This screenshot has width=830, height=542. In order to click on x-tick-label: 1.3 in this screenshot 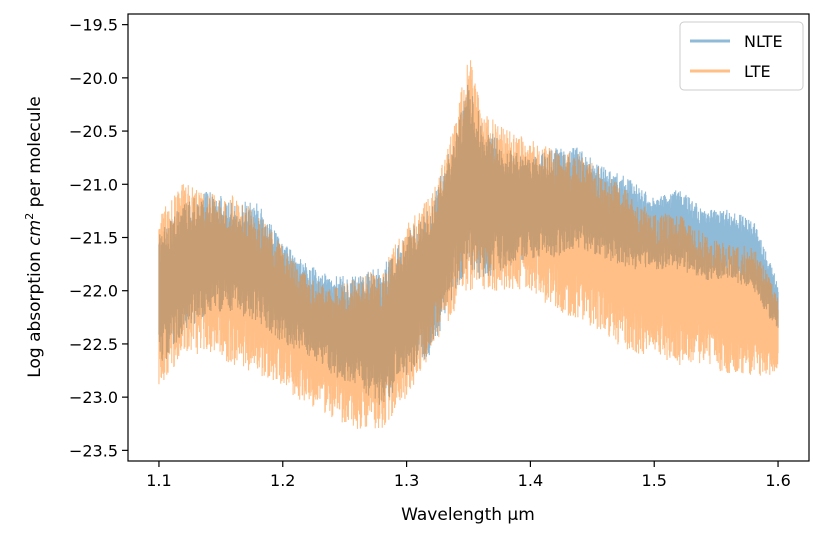, I will do `click(406, 480)`.